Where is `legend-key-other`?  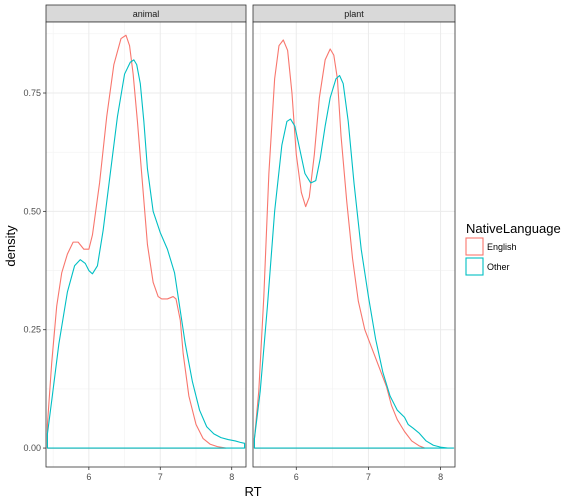 legend-key-other is located at coordinates (474, 266).